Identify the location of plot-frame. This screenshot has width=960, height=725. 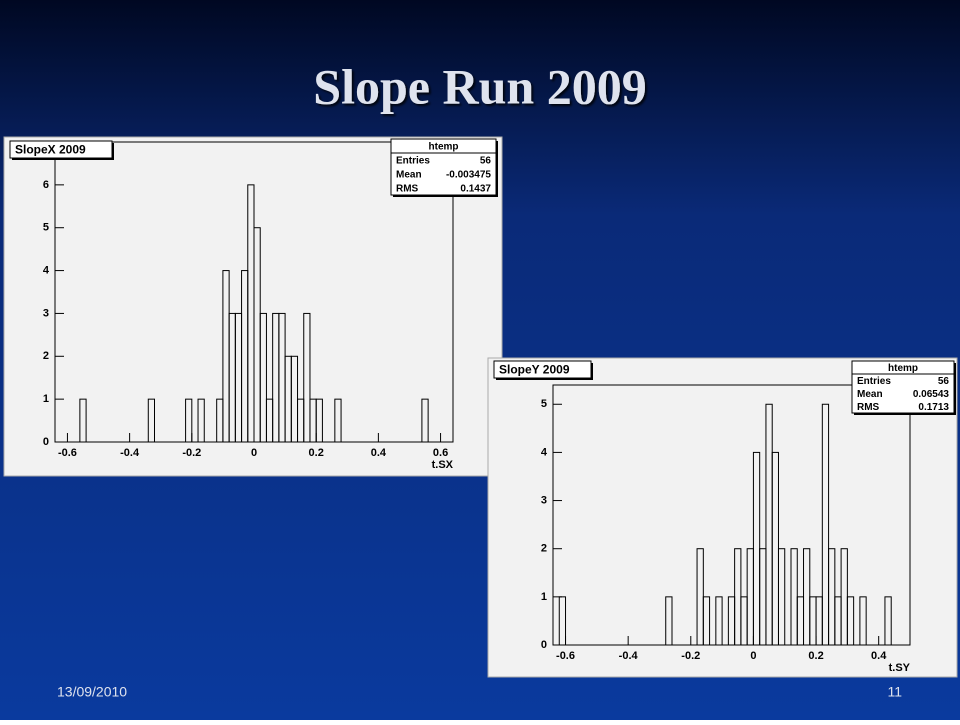
(731, 515).